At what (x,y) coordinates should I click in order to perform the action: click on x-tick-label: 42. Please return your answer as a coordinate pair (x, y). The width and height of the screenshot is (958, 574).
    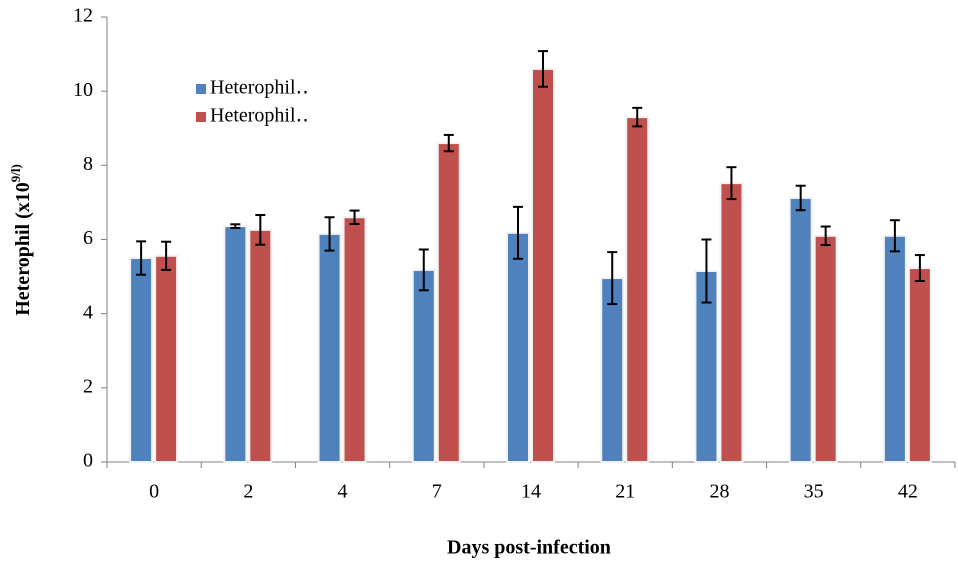
    Looking at the image, I should click on (908, 492).